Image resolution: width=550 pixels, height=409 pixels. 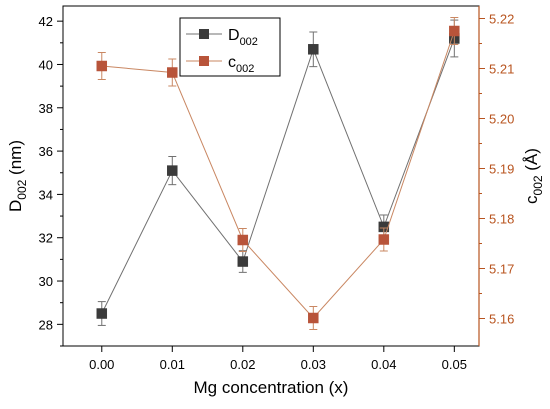 I want to click on y-left-tick-label: 32, so click(x=46, y=238).